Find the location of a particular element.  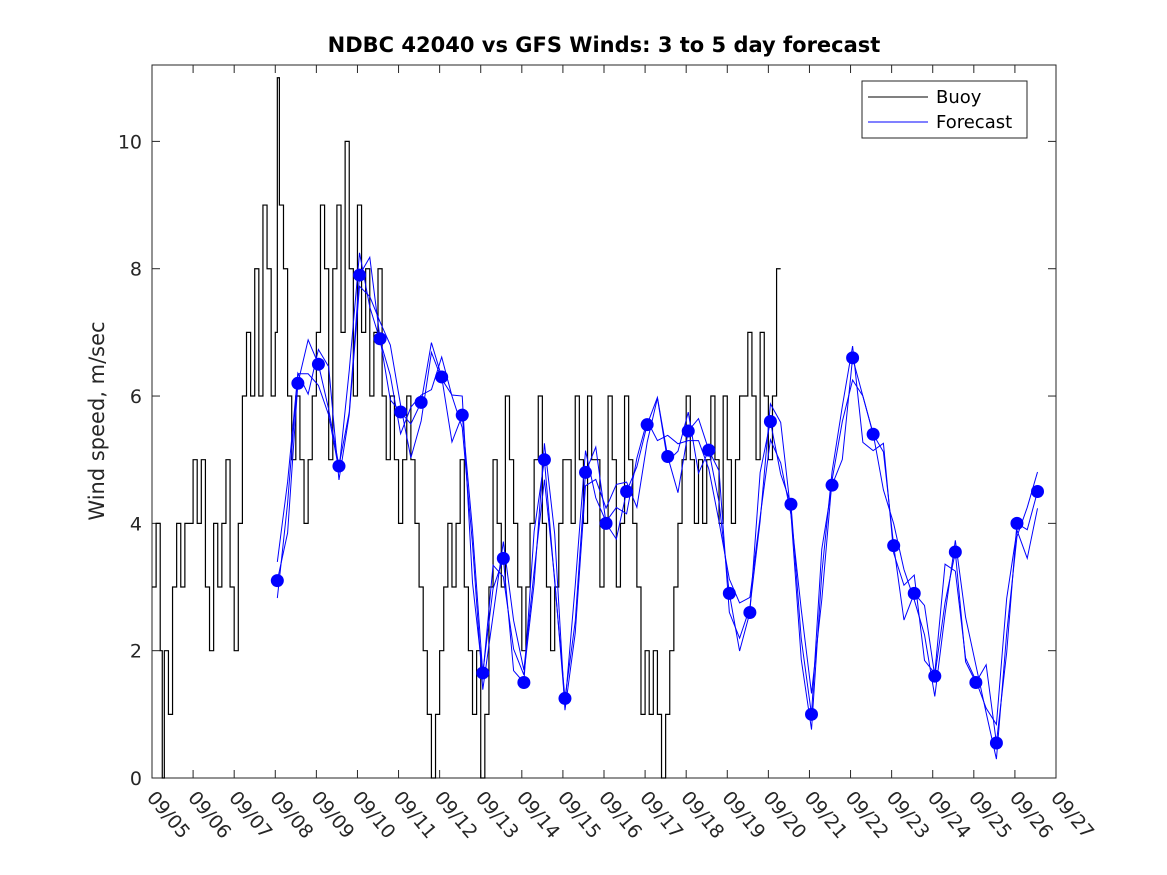

x-tick-label: 09/07 is located at coordinates (250, 815).